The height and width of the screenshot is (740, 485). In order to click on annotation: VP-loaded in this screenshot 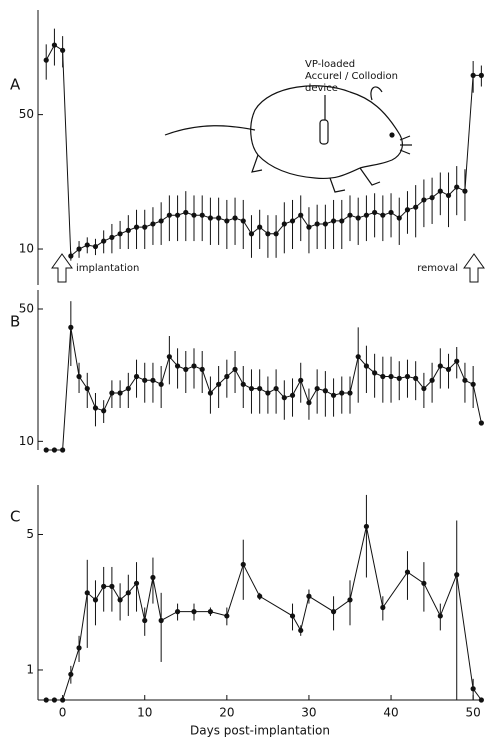, I will do `click(330, 64)`.